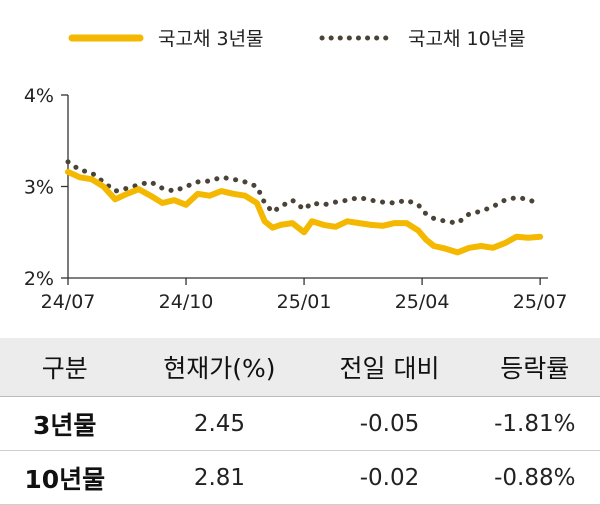 Image resolution: width=600 pixels, height=505 pixels. I want to click on x-tick-label: 25/04, so click(422, 302).